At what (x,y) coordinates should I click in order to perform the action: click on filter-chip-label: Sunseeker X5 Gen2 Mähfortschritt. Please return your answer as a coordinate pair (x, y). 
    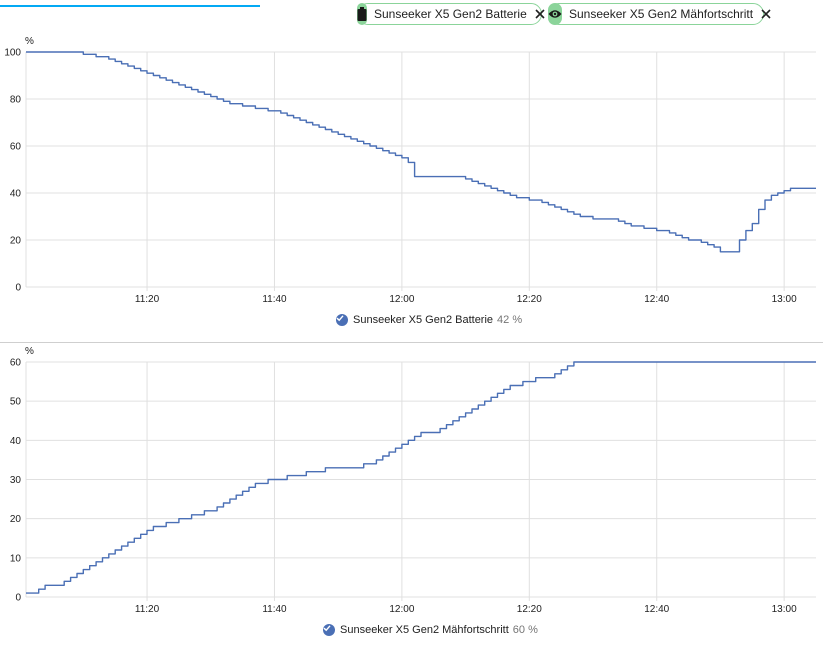
    Looking at the image, I should click on (661, 14).